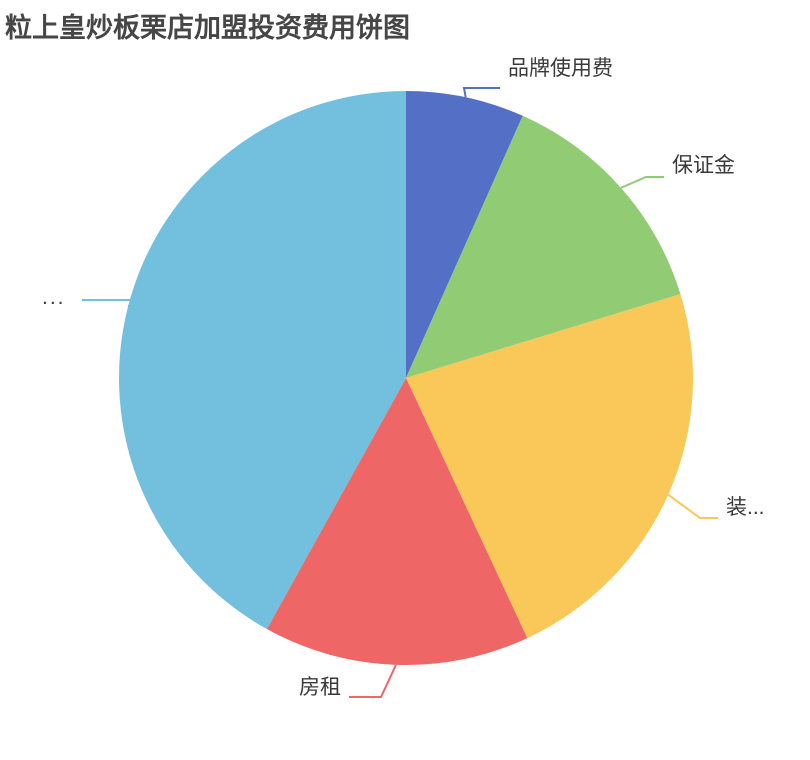 This screenshot has width=810, height=760. Describe the element at coordinates (320, 687) in the screenshot. I see `pie-label-rent: 房租` at that location.